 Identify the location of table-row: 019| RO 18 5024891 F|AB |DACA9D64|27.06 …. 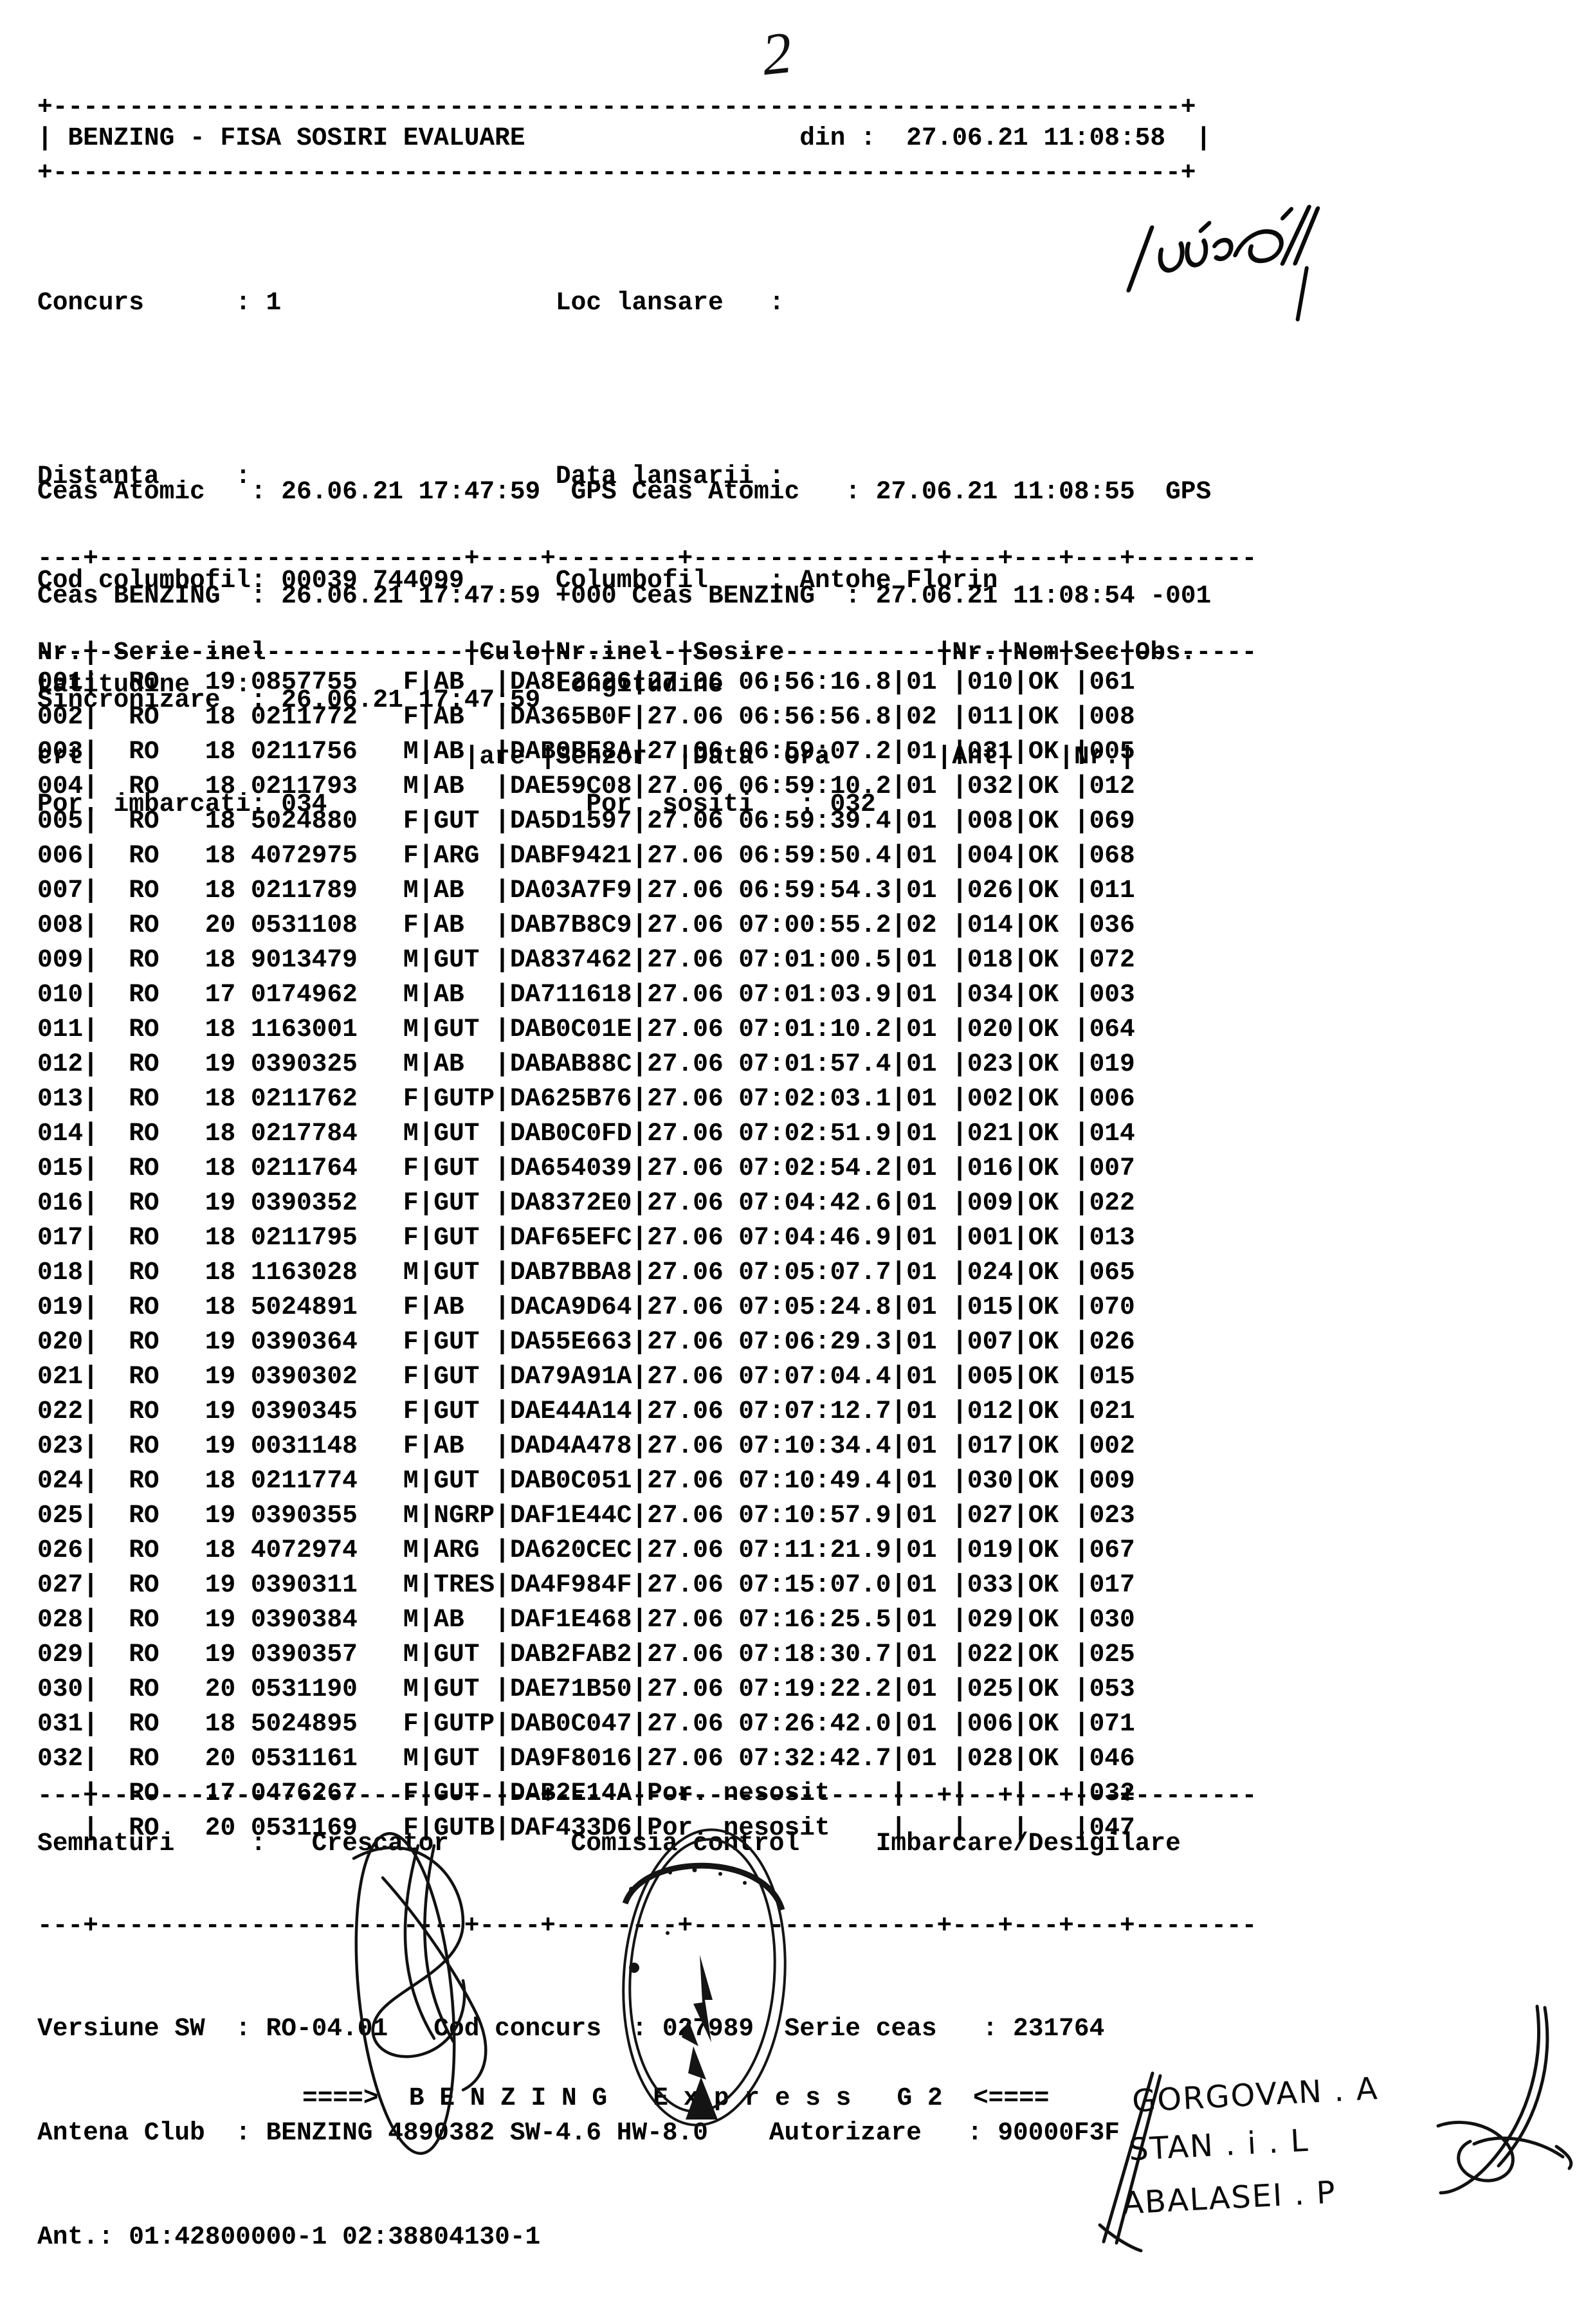
(594, 1307).